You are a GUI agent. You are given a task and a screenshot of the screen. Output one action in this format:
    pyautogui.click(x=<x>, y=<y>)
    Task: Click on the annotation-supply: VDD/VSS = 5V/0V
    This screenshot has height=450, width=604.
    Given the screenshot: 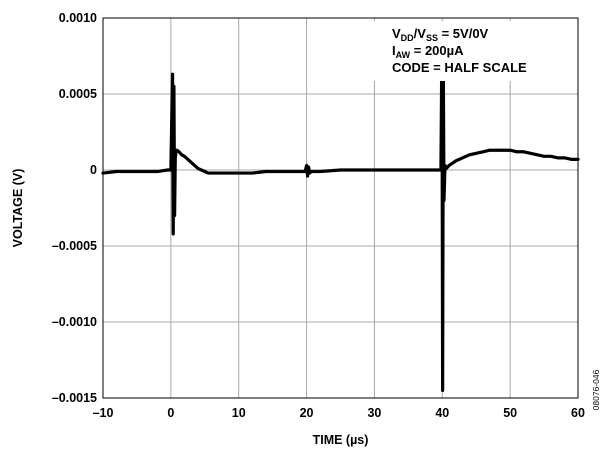 What is the action you would take?
    pyautogui.click(x=440, y=34)
    